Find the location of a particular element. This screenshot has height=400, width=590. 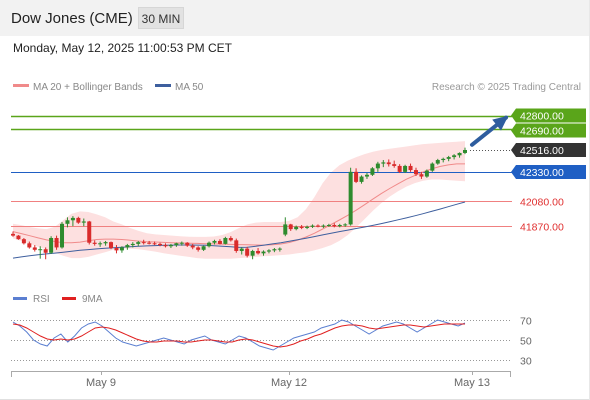

rsi-ma-legend-label: 9MA is located at coordinates (92, 299).